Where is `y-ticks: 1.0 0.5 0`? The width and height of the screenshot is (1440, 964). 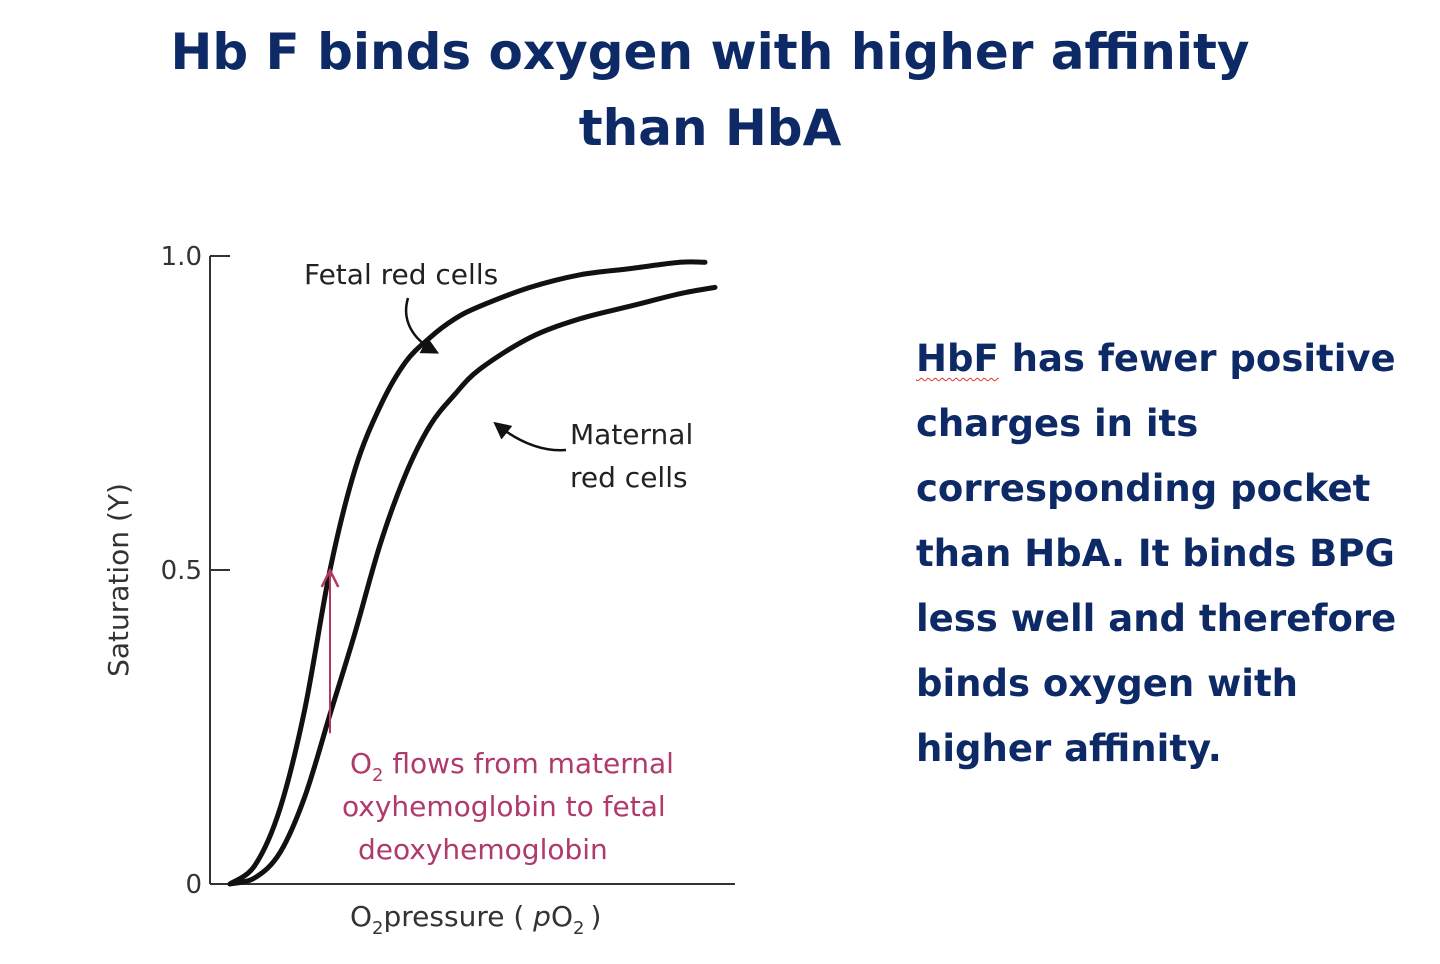
y-ticks: 1.0 0.5 0 is located at coordinates (195, 571).